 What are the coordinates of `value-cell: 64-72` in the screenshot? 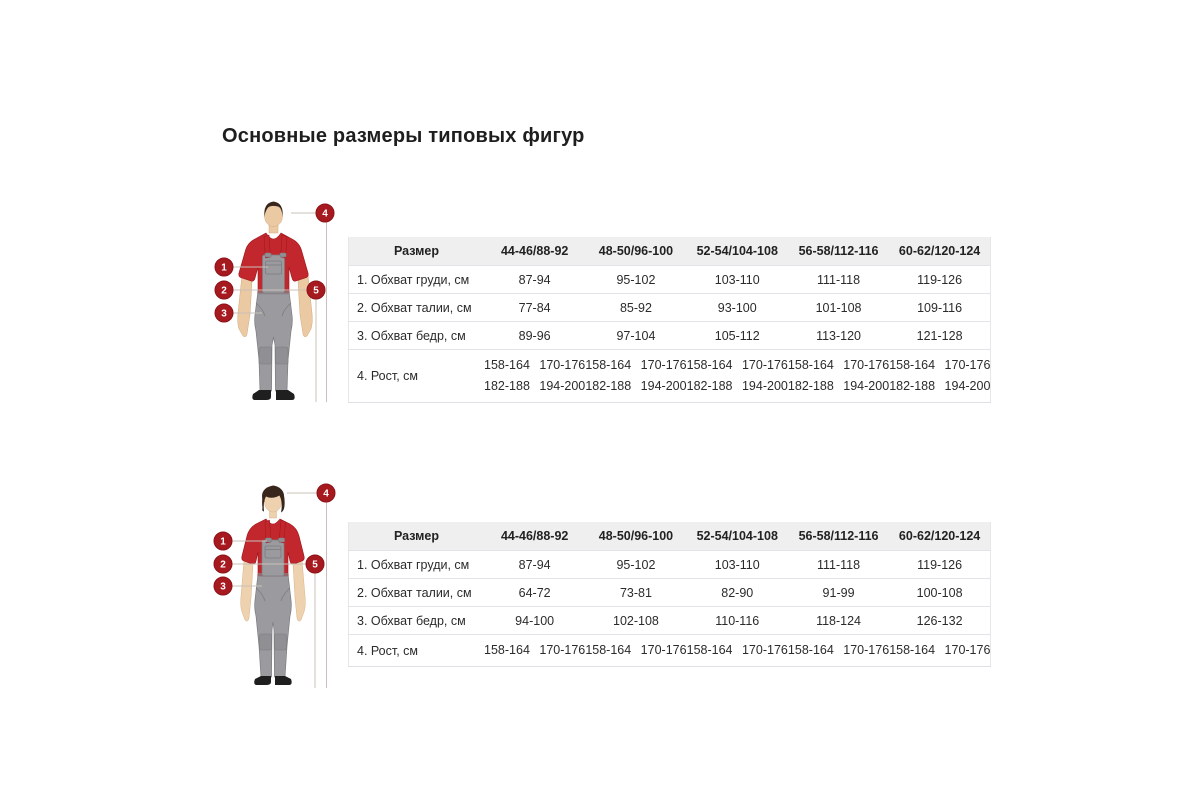 It's located at (535, 592).